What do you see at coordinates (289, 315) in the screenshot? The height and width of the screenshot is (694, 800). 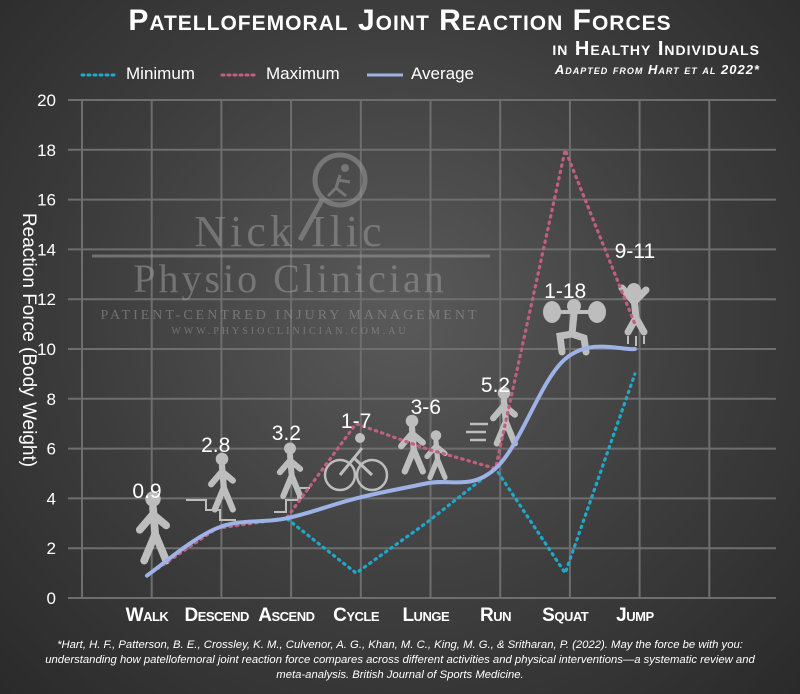 I see `watermark-line3: Patient-centred injury management` at bounding box center [289, 315].